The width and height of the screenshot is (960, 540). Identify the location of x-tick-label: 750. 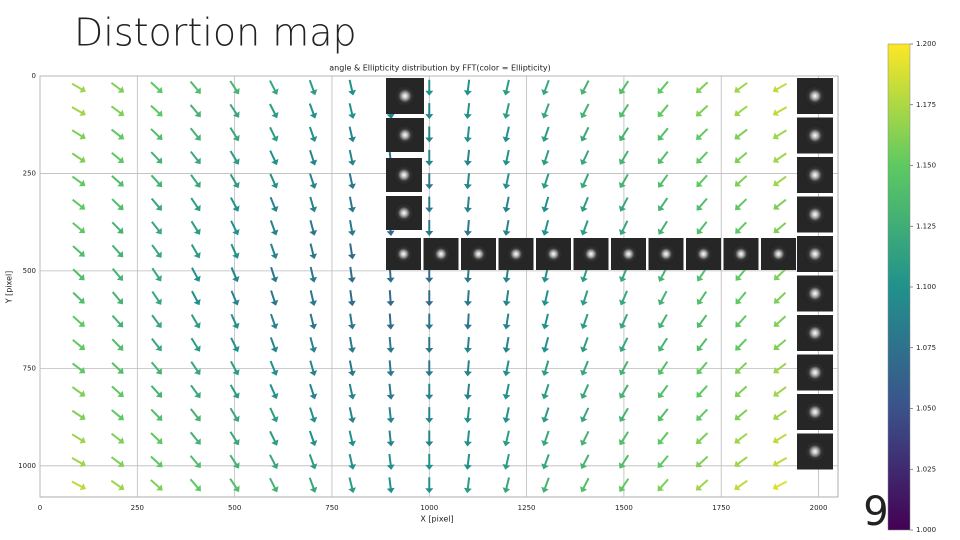
(331, 508).